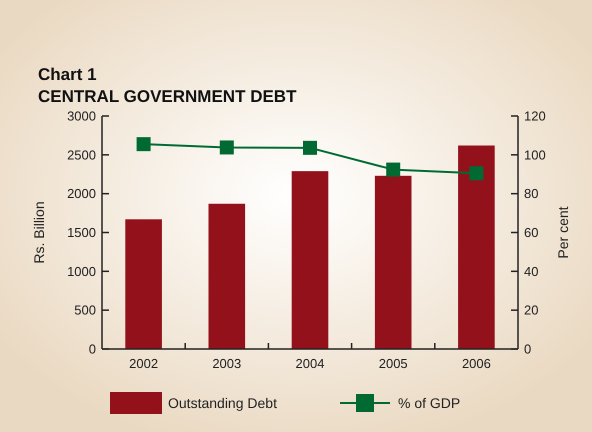 The image size is (592, 432). Describe the element at coordinates (81, 232) in the screenshot. I see `y-tick-label: 1500` at that location.